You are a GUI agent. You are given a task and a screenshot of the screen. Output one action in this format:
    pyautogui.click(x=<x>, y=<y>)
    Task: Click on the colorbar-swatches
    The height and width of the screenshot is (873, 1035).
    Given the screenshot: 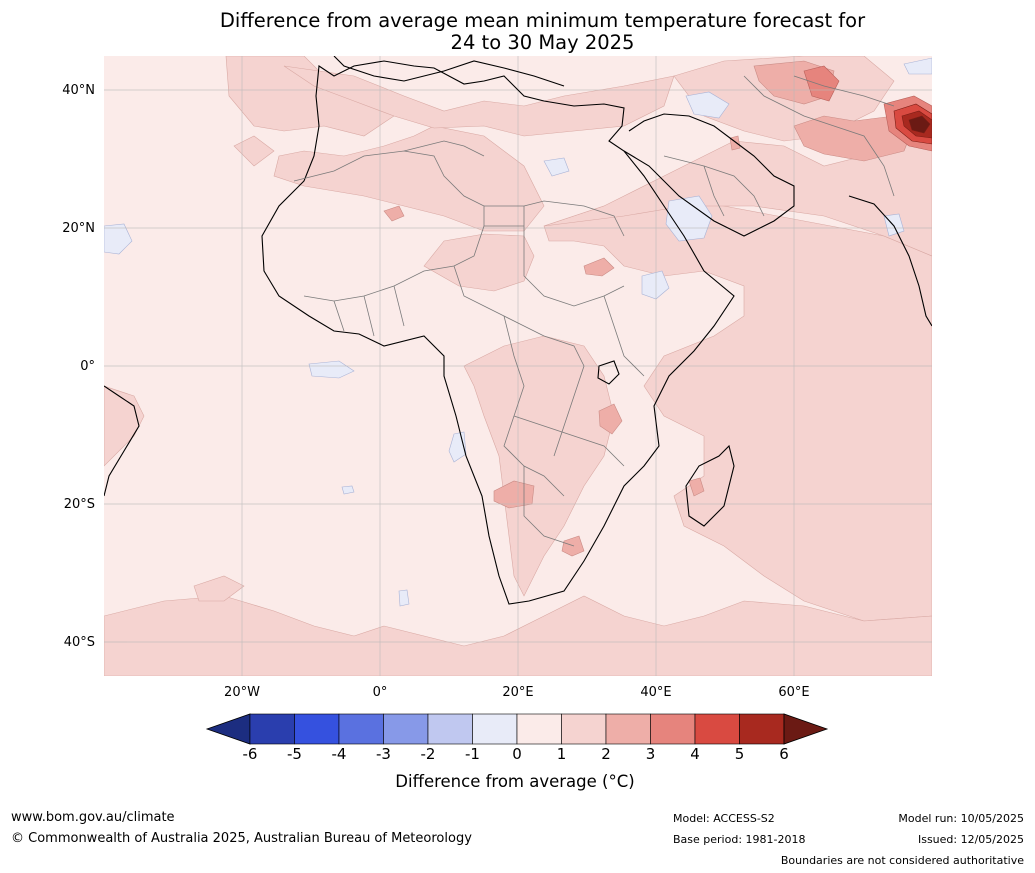 What is the action you would take?
    pyautogui.click(x=517, y=729)
    